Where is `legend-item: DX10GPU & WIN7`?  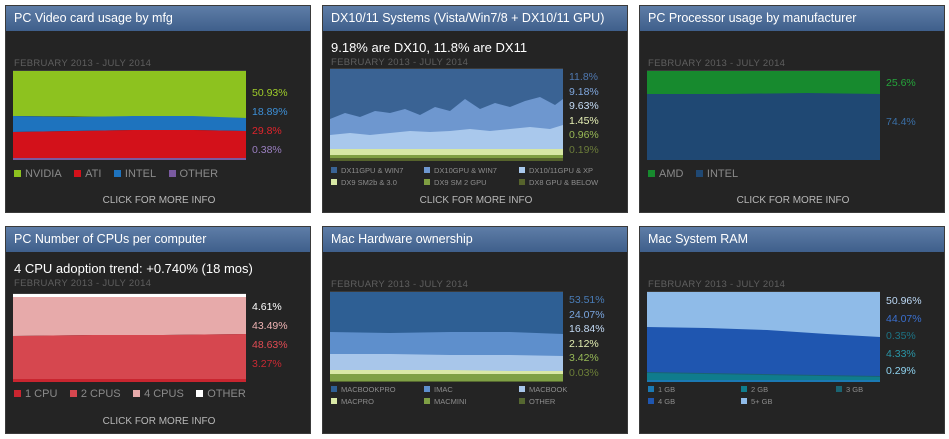
legend-item: DX10GPU & WIN7 is located at coordinates (460, 170).